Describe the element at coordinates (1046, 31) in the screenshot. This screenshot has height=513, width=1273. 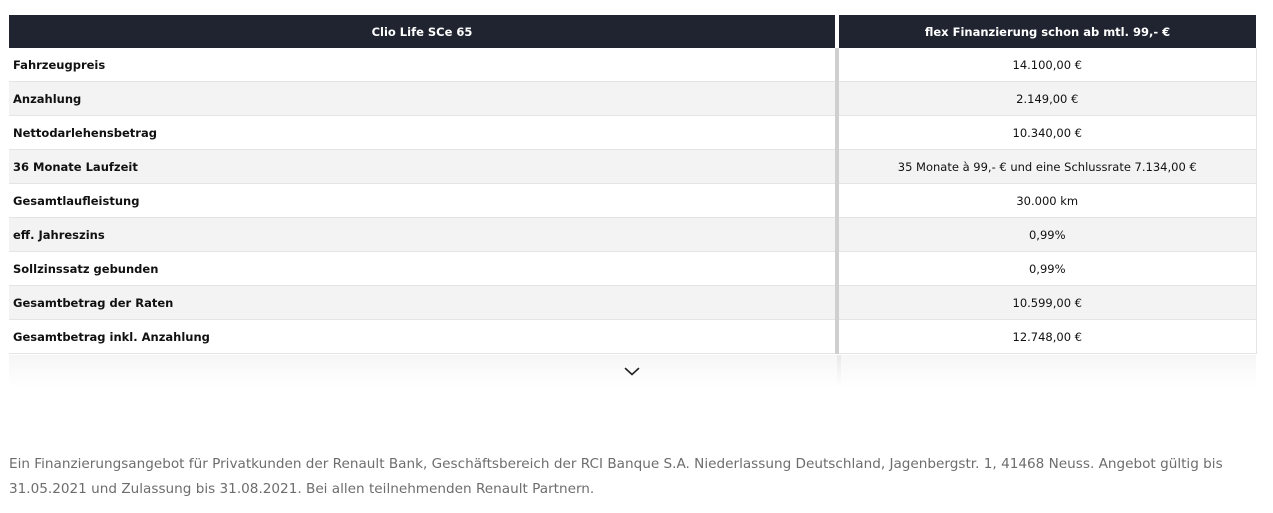
I see `header-financing: flex Finanzierung schon ab mtl. 99,- €` at that location.